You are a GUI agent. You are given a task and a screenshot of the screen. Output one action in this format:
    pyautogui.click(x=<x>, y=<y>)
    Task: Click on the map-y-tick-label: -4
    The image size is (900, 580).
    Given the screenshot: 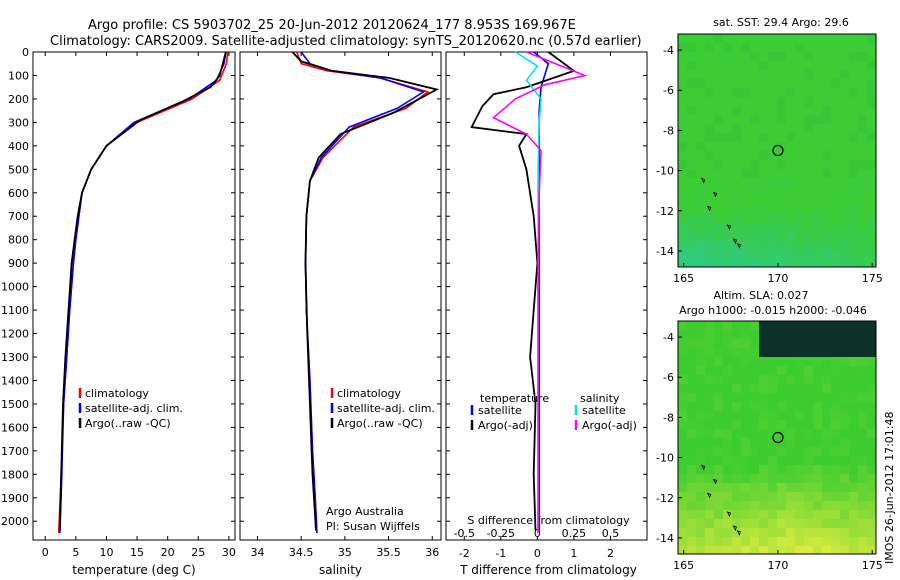 What is the action you would take?
    pyautogui.click(x=668, y=337)
    